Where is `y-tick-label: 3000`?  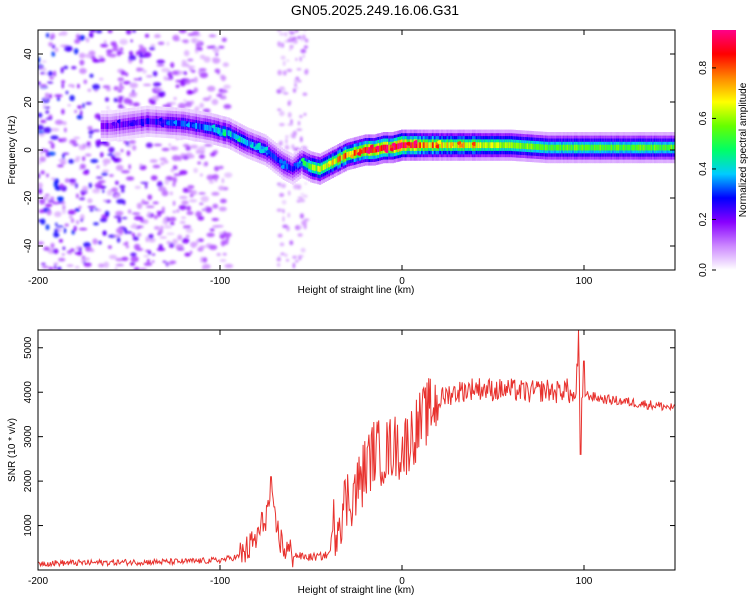 y-tick-label: 3000 is located at coordinates (28, 436).